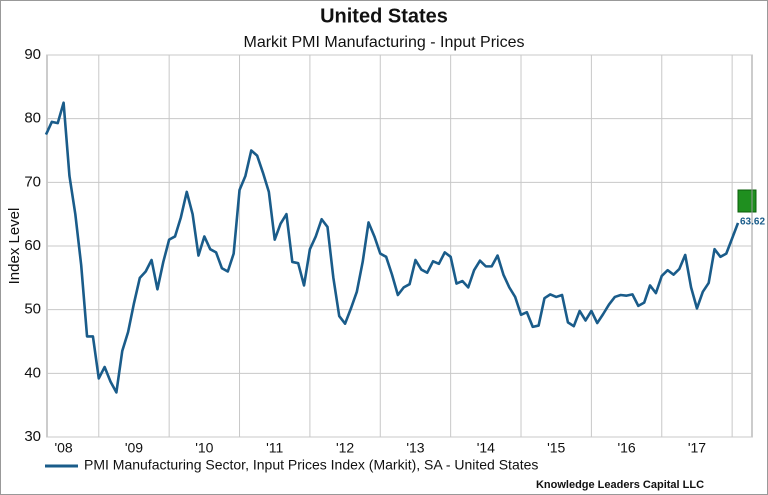  I want to click on x-tick-label: '13, so click(415, 448).